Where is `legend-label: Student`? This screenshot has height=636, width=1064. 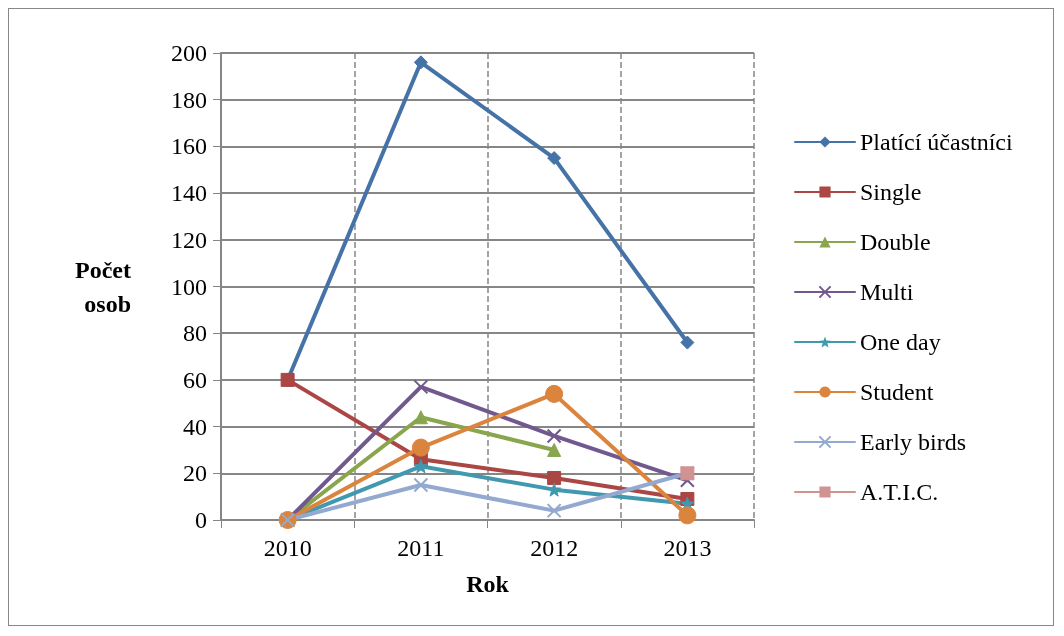
legend-label: Student is located at coordinates (897, 392).